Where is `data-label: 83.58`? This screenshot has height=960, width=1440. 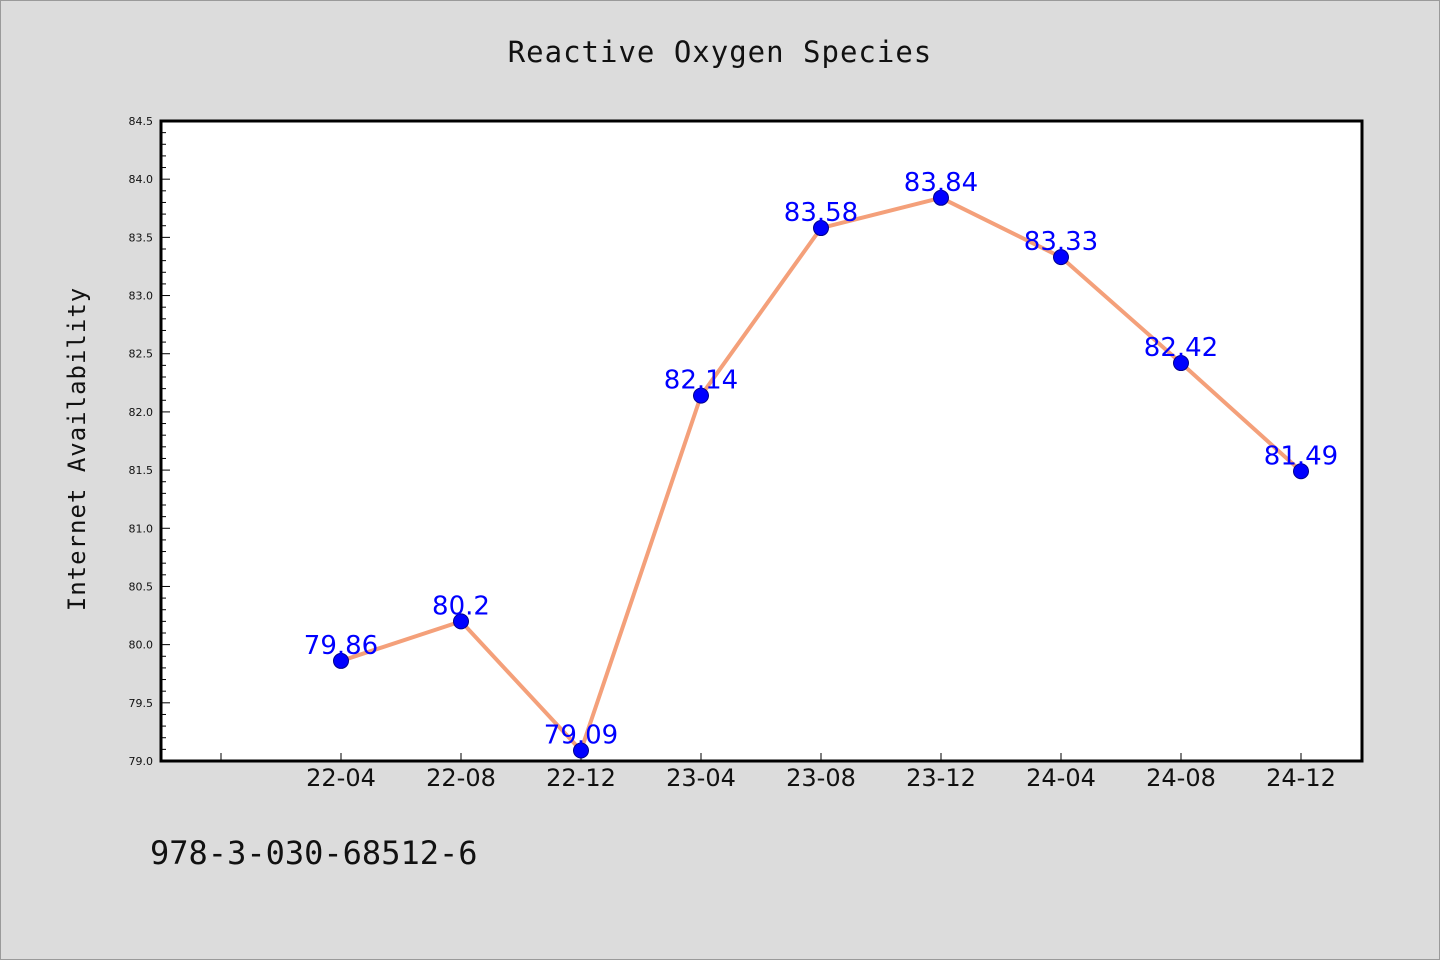 data-label: 83.58 is located at coordinates (821, 213).